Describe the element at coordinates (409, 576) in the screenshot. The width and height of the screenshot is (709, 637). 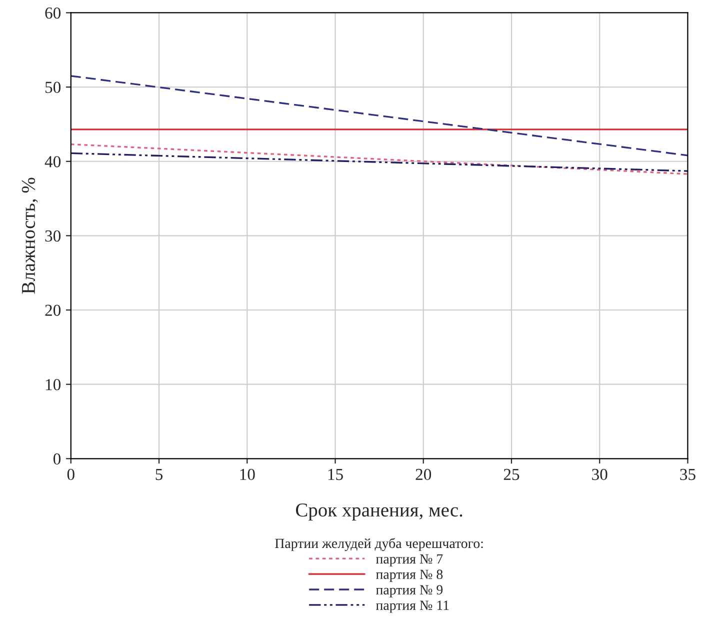
I see `legend-label: партия № 8` at that location.